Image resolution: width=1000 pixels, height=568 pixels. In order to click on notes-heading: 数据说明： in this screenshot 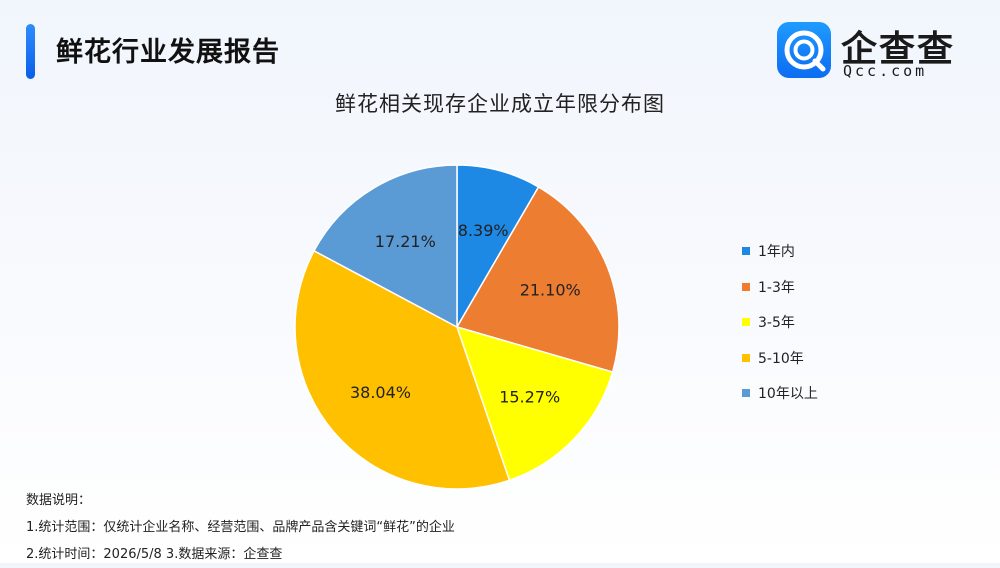, I will do `click(59, 500)`.